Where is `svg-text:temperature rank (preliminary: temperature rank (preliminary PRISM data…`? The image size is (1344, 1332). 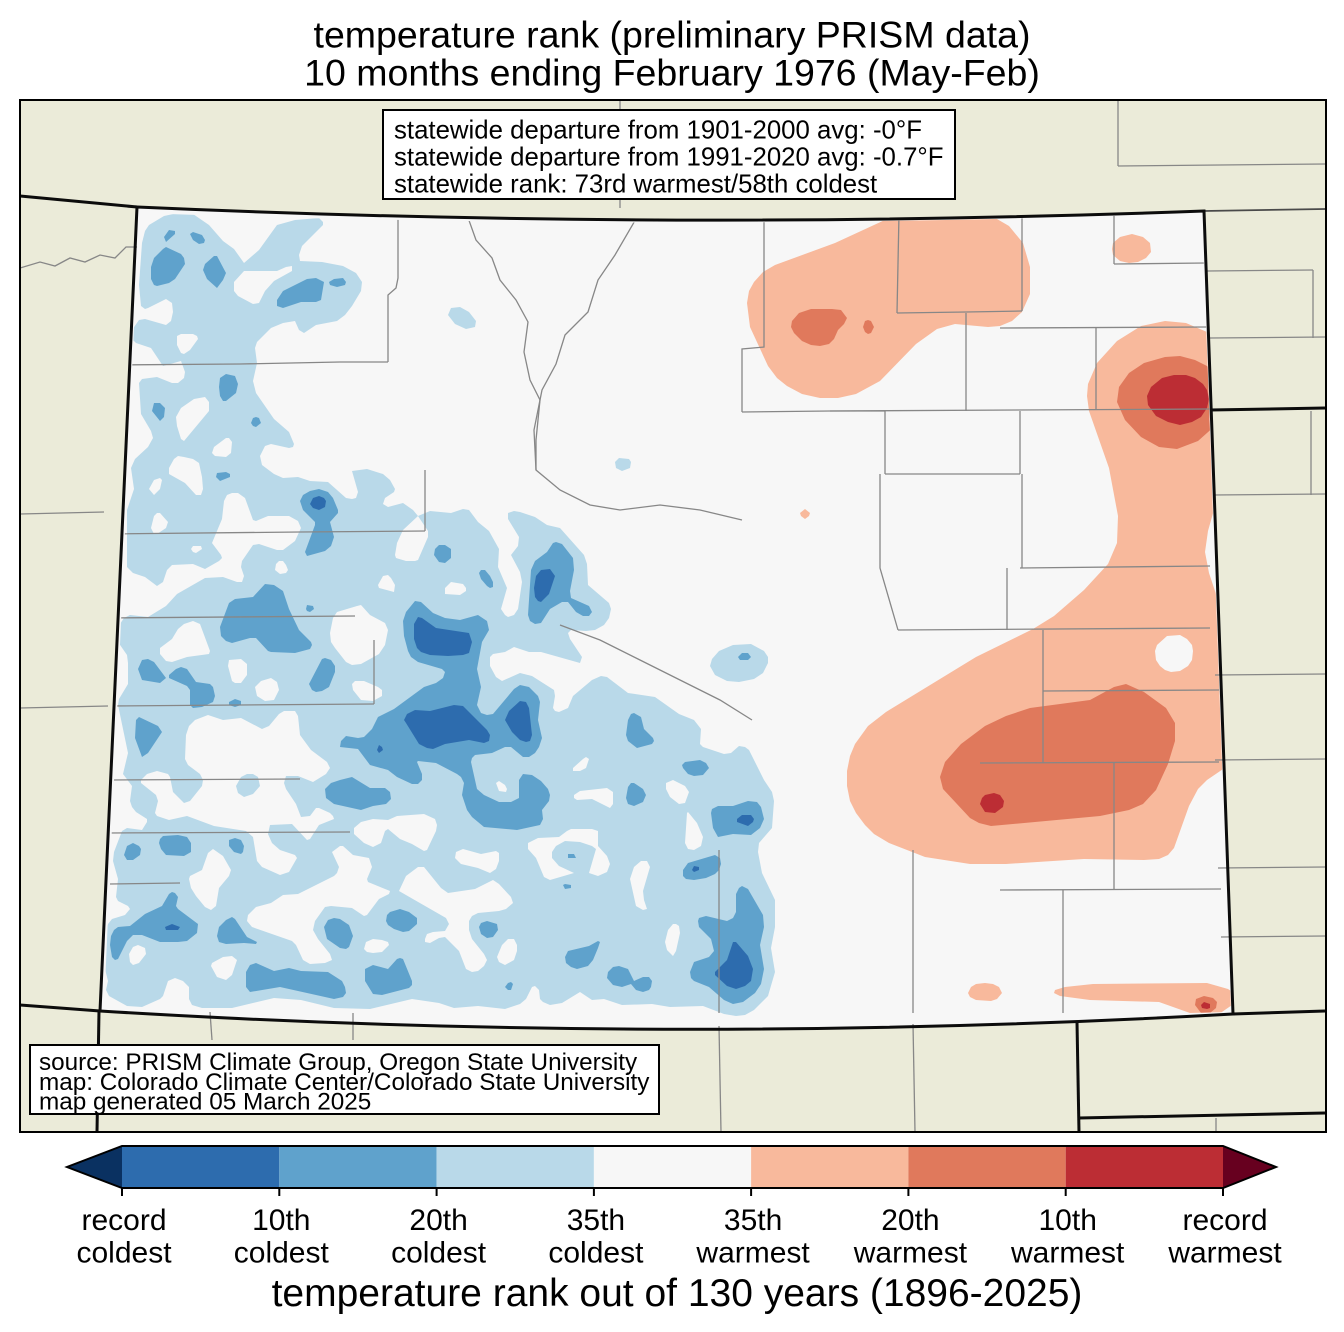
svg-text:temperature rank (preliminary: temperature rank (preliminary PRISM data… is located at coordinates (672, 35).